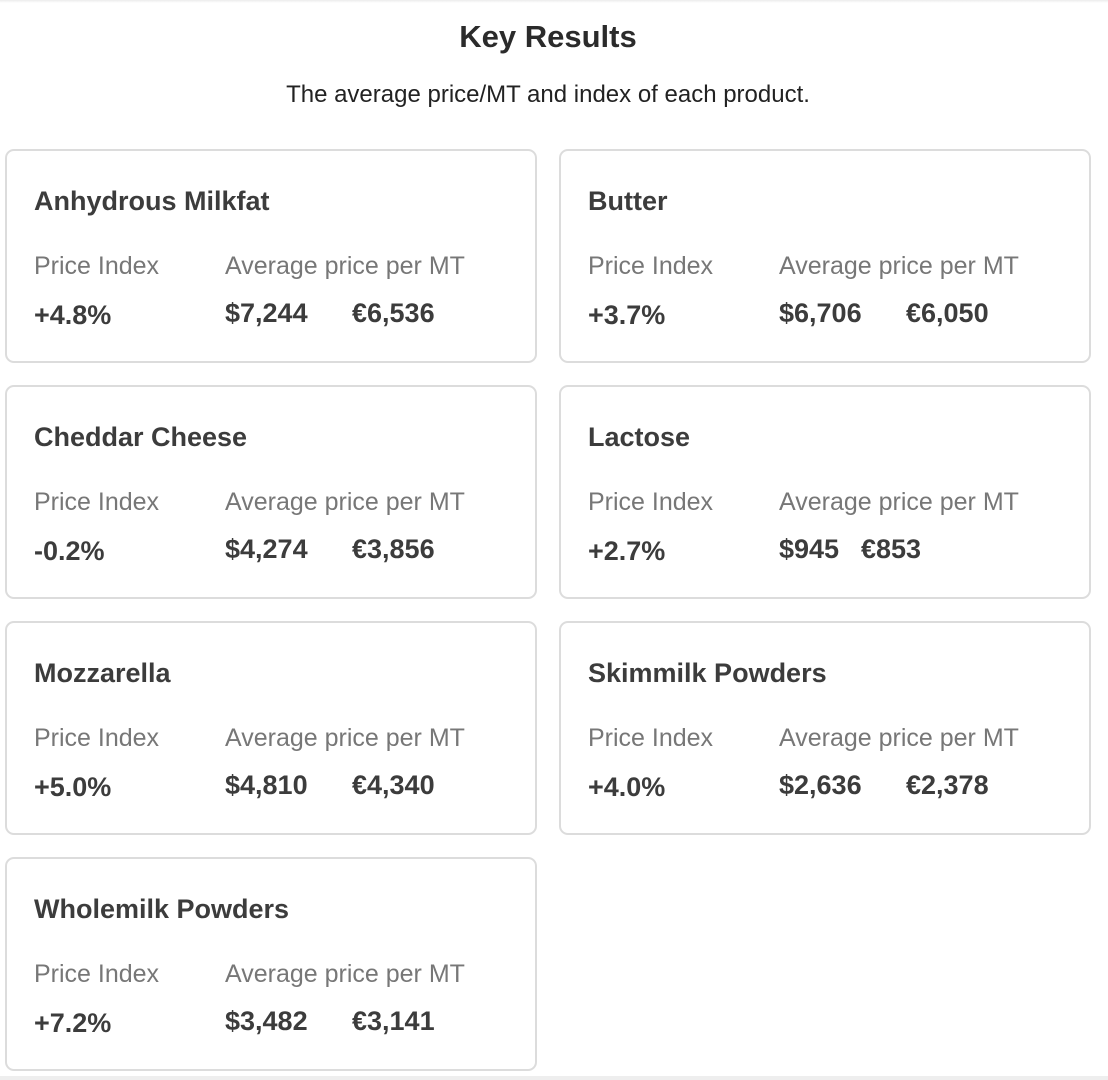 The height and width of the screenshot is (1080, 1108). Describe the element at coordinates (707, 673) in the screenshot. I see `product-name: Skimmilk Powders` at that location.